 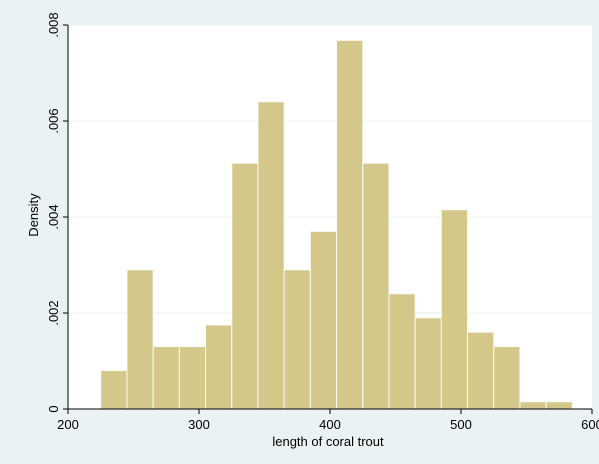 I want to click on x-tick-label-1: 300, so click(x=199, y=424).